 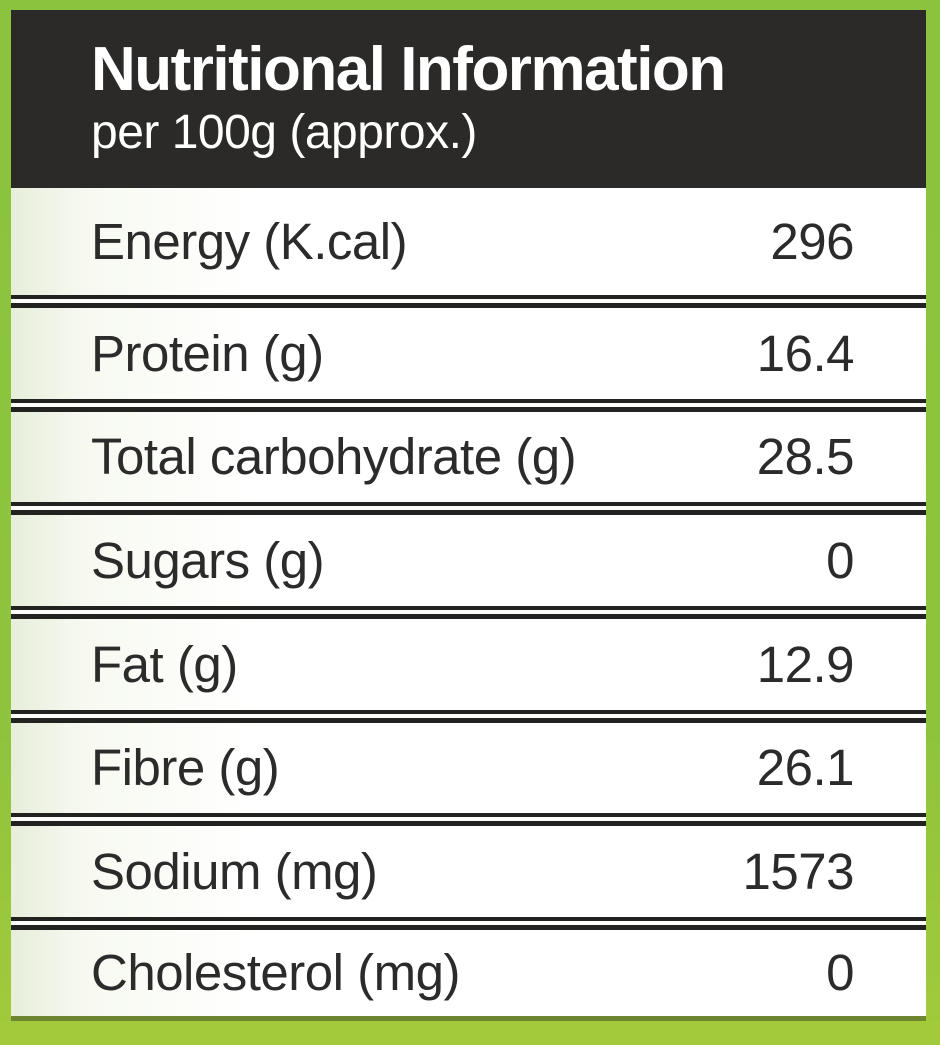 What do you see at coordinates (805, 457) in the screenshot?
I see `nutrient-amount: 28.5` at bounding box center [805, 457].